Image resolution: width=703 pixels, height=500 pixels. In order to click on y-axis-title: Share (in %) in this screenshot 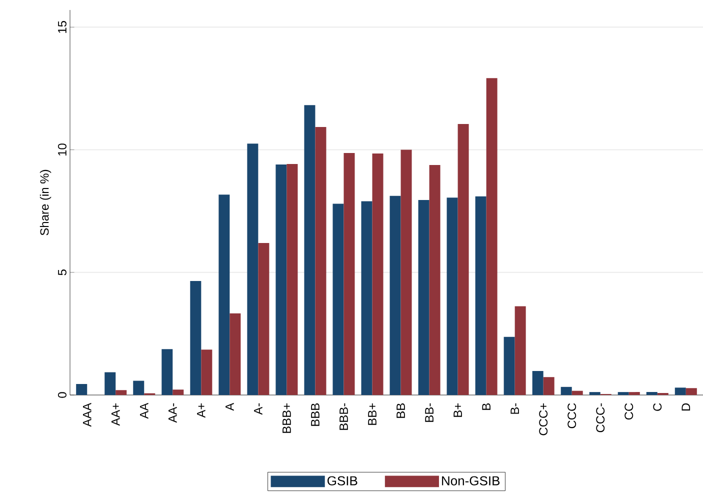, I will do `click(46, 203)`.